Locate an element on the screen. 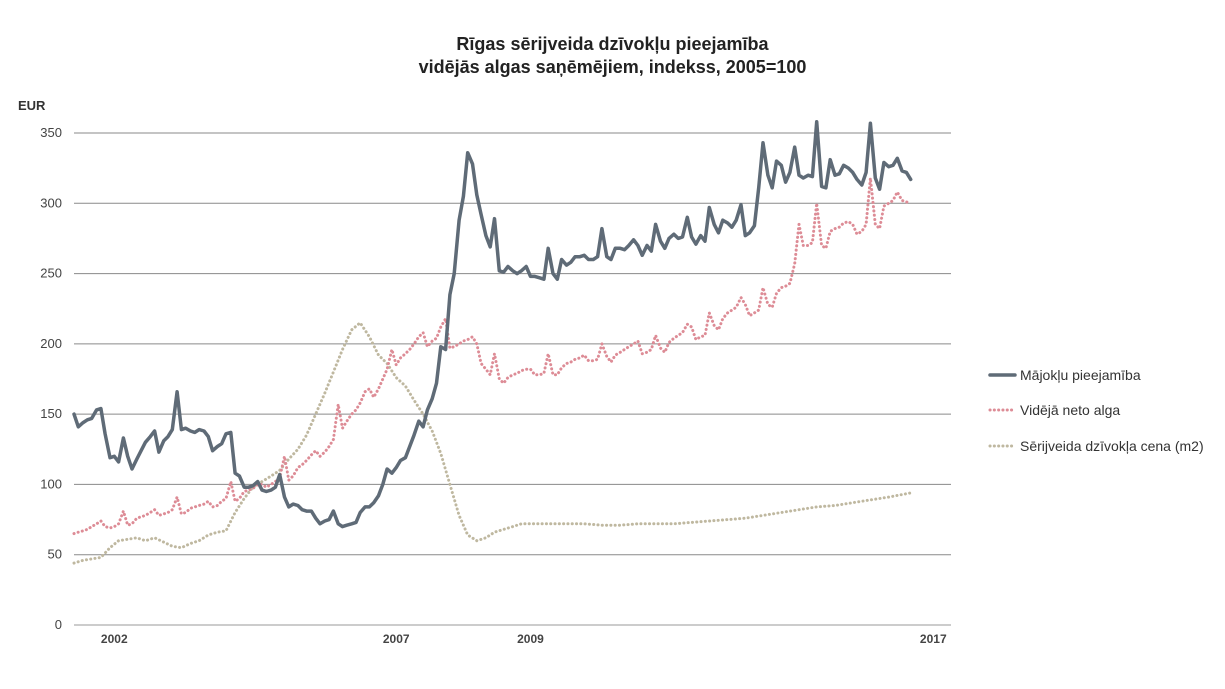 The width and height of the screenshot is (1225, 689). y-axis-label: EUR is located at coordinates (32, 105).